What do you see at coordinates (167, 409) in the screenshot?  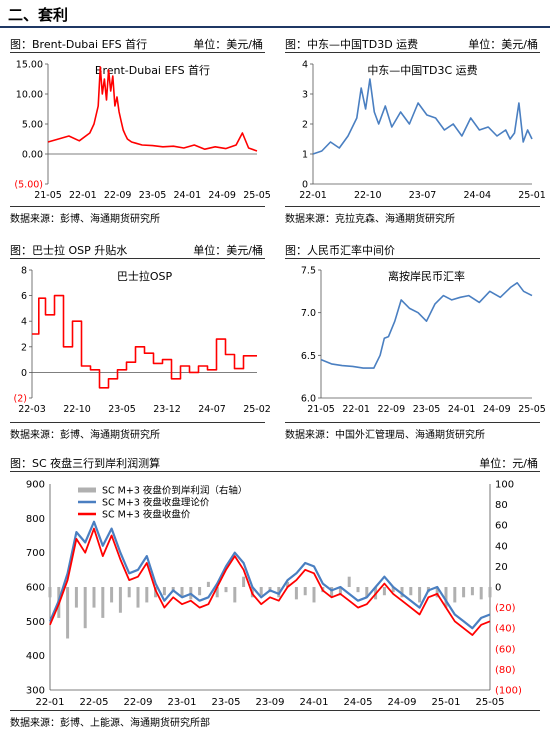 I see `x-tick-label: 23-12` at bounding box center [167, 409].